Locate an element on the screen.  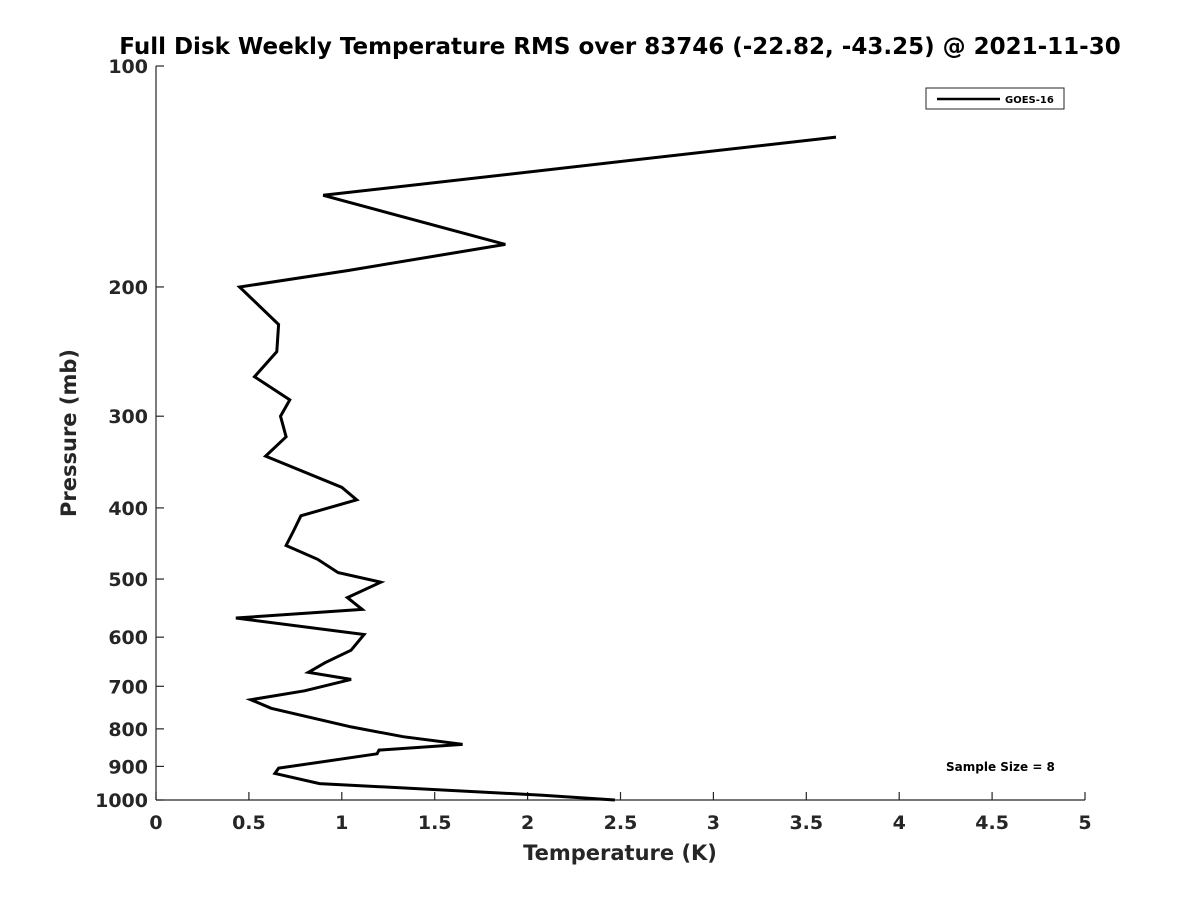
x-tick-label: 1.5 is located at coordinates (435, 823).